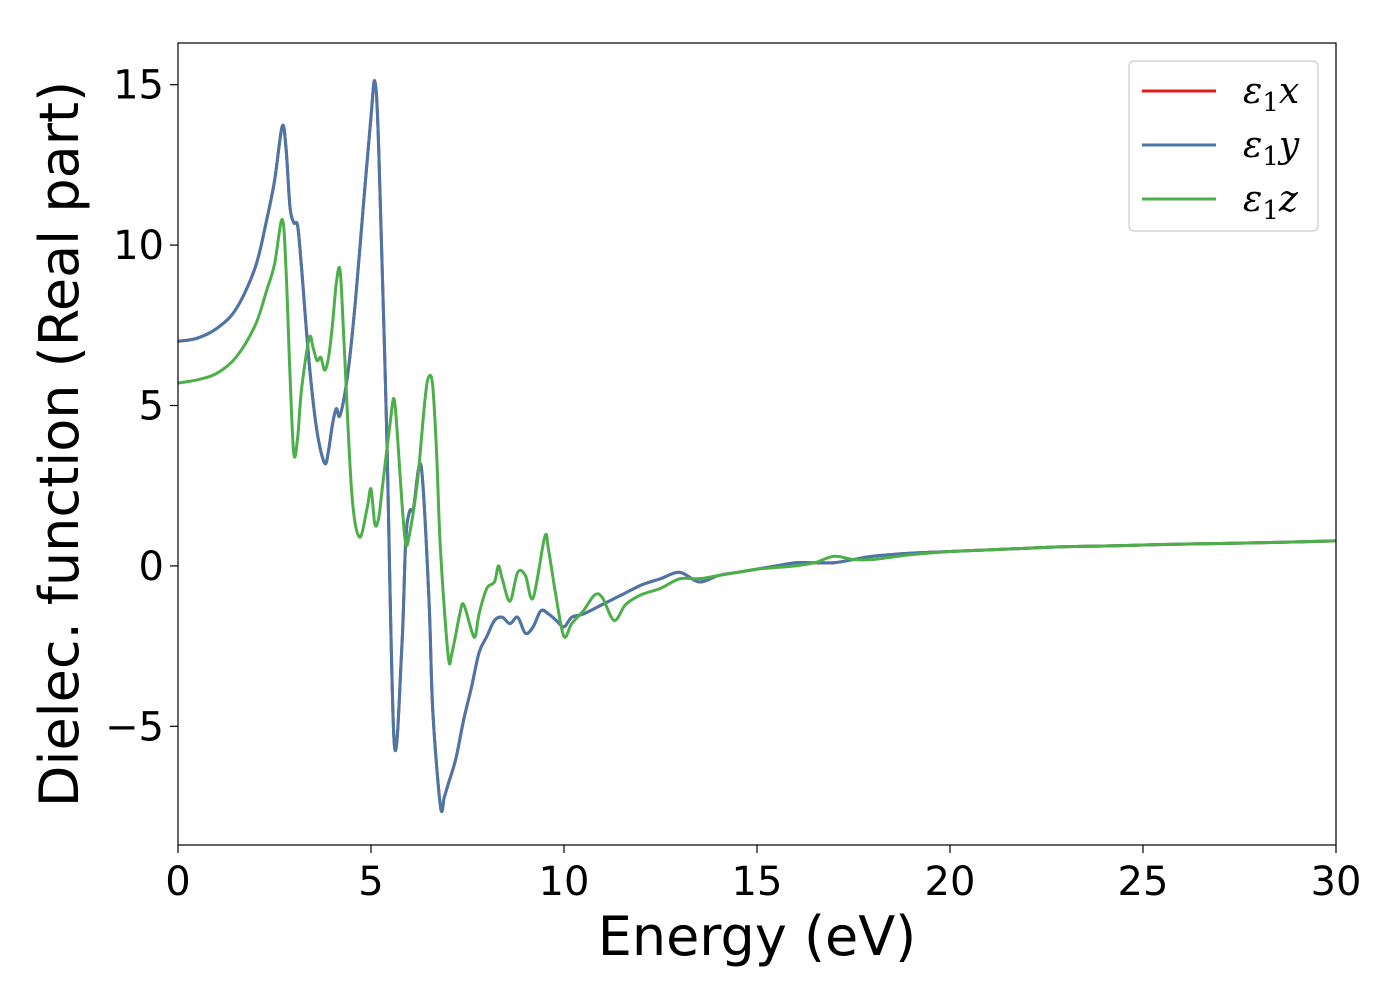 The image size is (1400, 1000). Describe the element at coordinates (1223, 146) in the screenshot. I see `legend-box` at that location.